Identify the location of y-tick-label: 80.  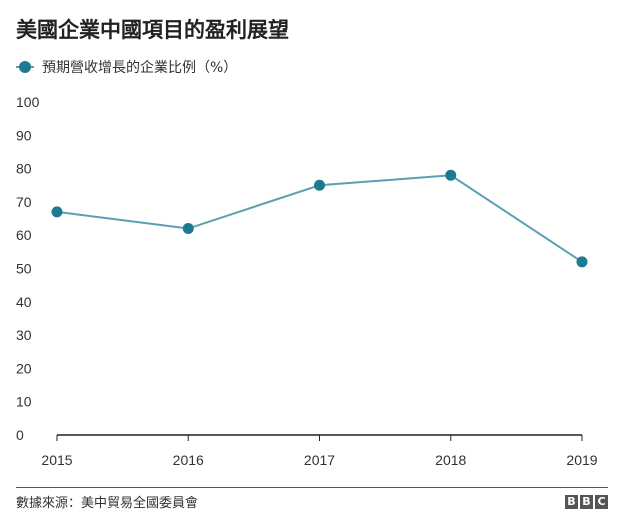
(24, 169).